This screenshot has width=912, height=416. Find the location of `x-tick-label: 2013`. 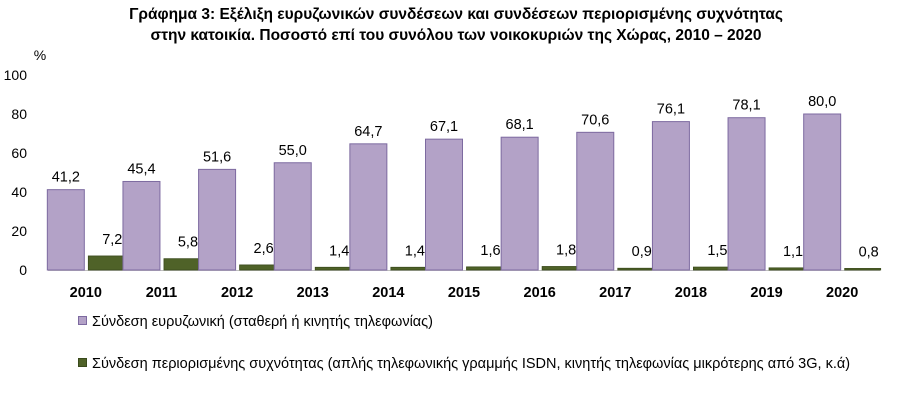

x-tick-label: 2013 is located at coordinates (313, 293).